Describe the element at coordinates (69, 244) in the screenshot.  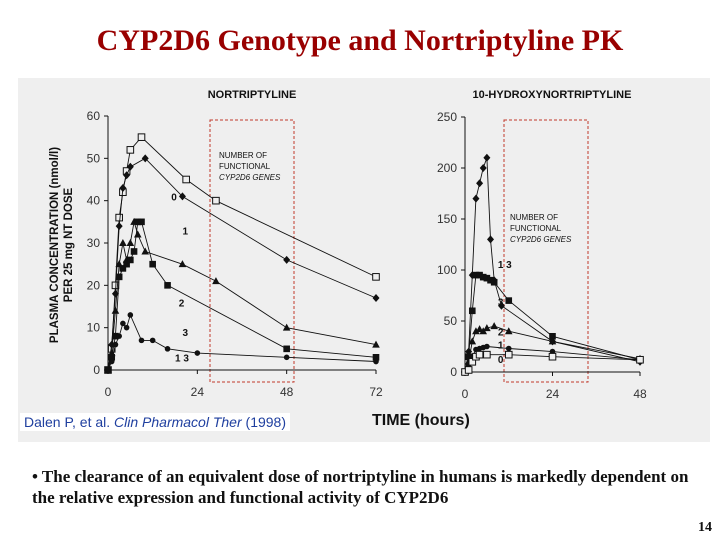
I see `panel-1-y-axis-label: PER 25 mg NT DOSE` at that location.